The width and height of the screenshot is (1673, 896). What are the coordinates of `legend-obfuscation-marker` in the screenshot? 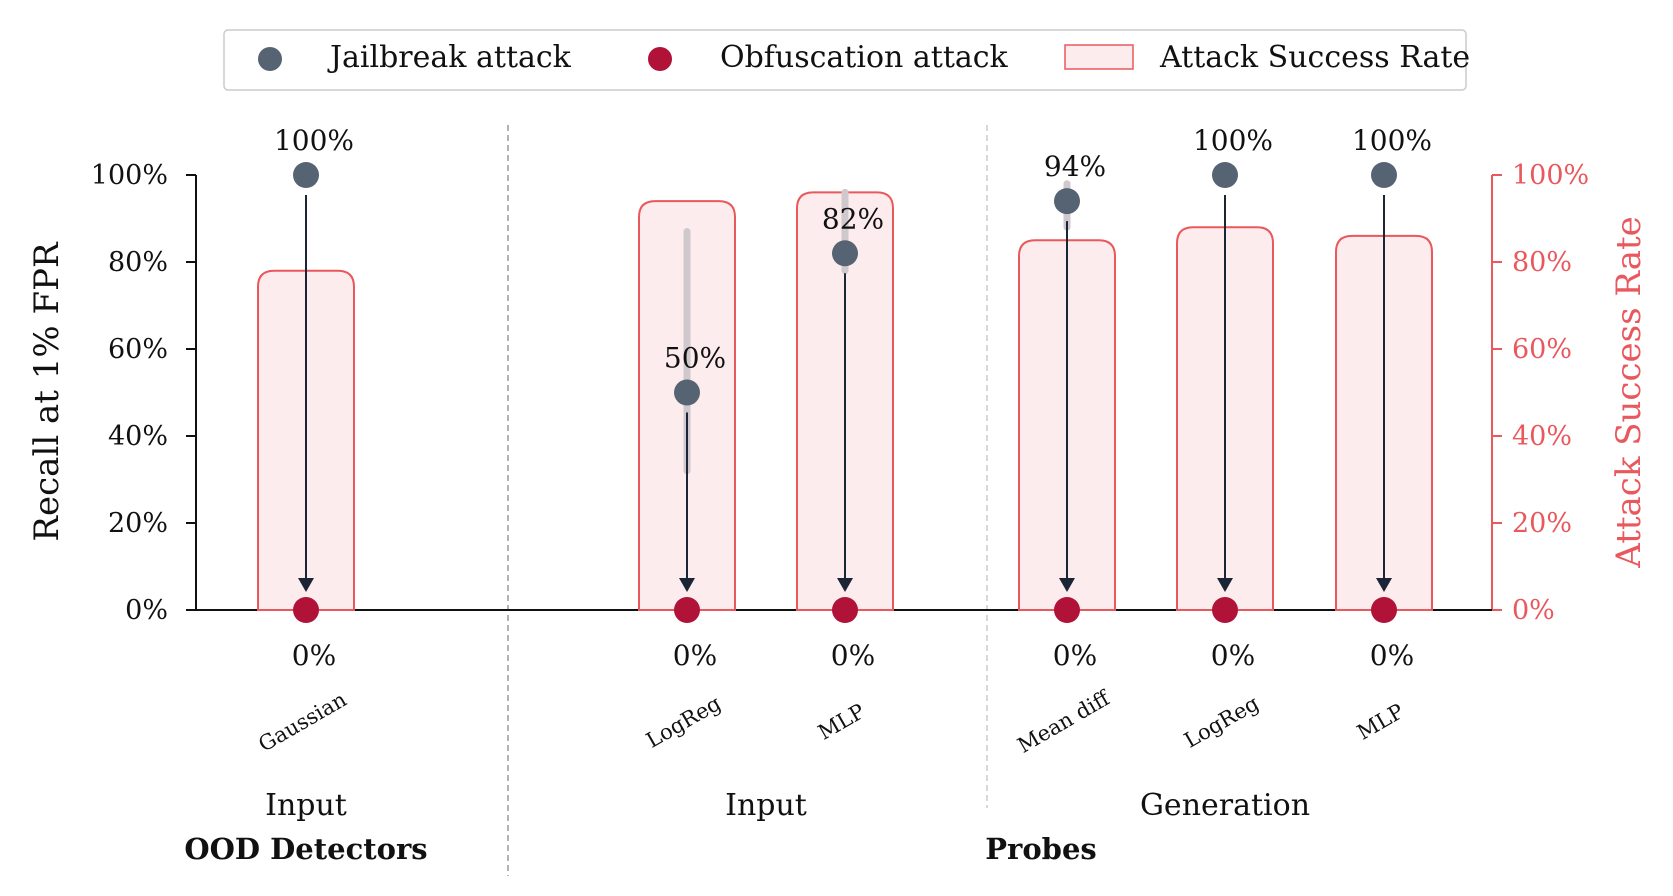 It's located at (660, 59).